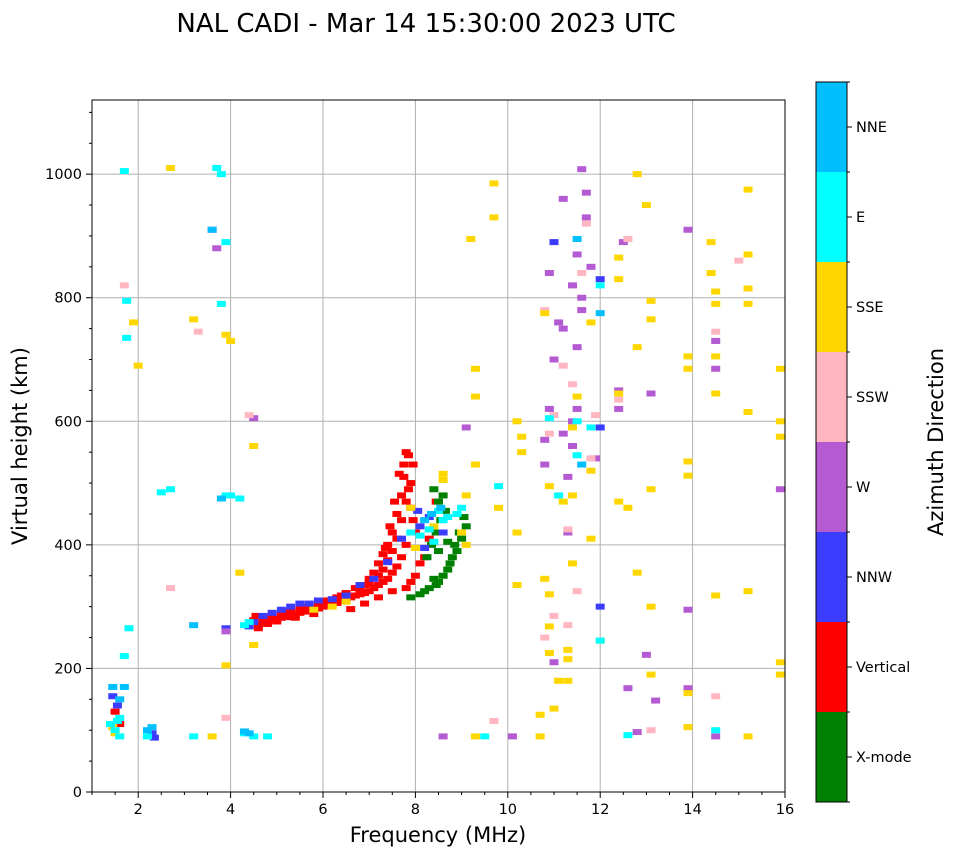 Image resolution: width=958 pixels, height=857 pixels. What do you see at coordinates (600, 810) in the screenshot?
I see `x-tick-label: 12` at bounding box center [600, 810].